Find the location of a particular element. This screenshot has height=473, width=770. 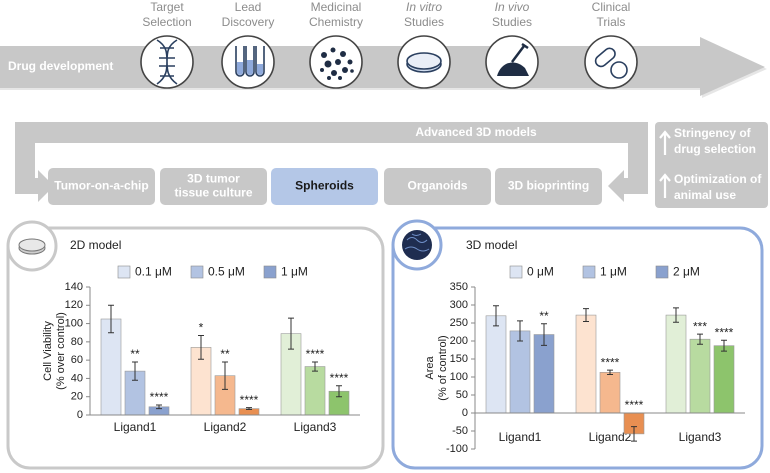

pill-icon is located at coordinates (605, 57).